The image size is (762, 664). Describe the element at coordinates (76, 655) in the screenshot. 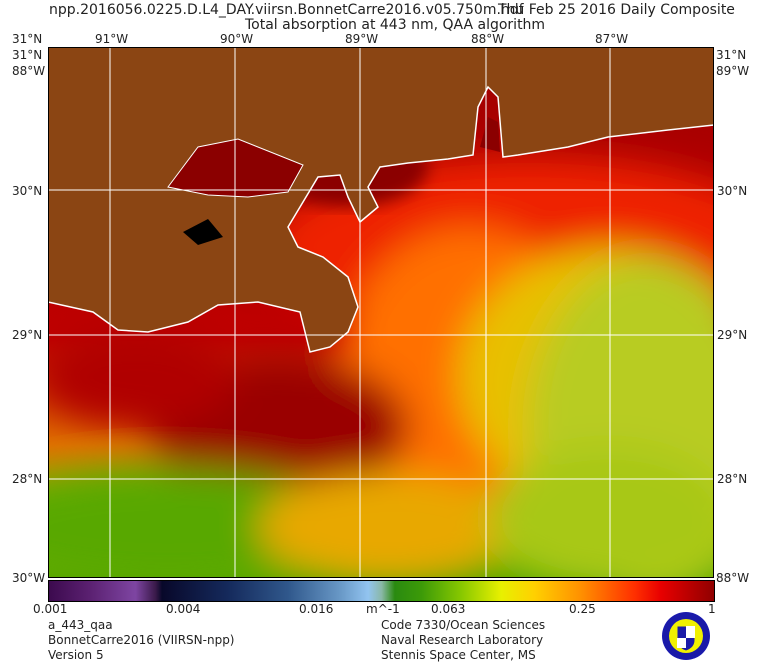

I see `version: Version 5` at that location.